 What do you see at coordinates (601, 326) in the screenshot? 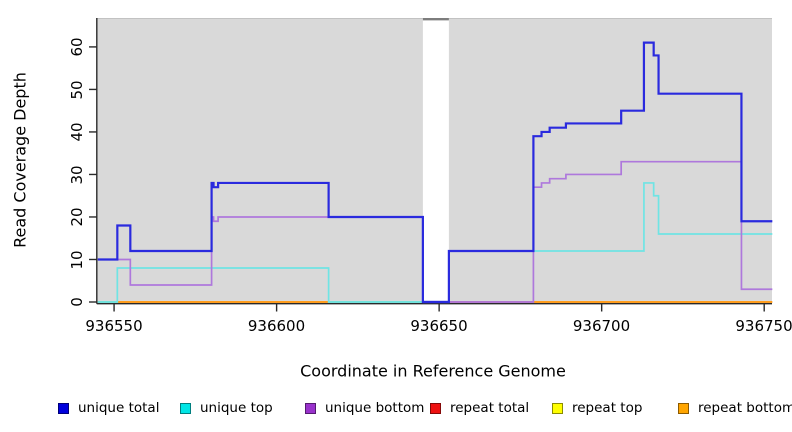
I see `x-tick-label: 936700` at bounding box center [601, 326].